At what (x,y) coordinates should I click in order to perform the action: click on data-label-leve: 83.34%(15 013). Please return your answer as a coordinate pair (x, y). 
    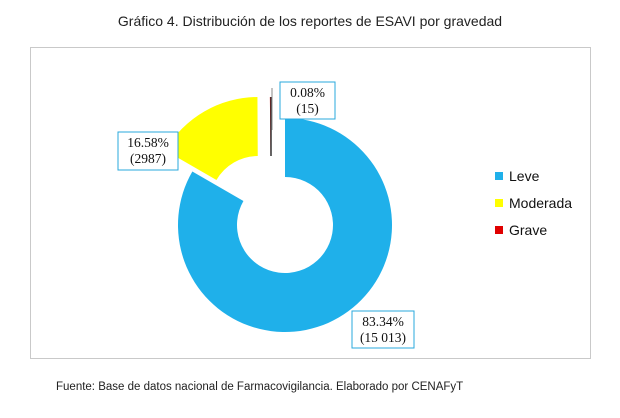
    Looking at the image, I should click on (383, 329).